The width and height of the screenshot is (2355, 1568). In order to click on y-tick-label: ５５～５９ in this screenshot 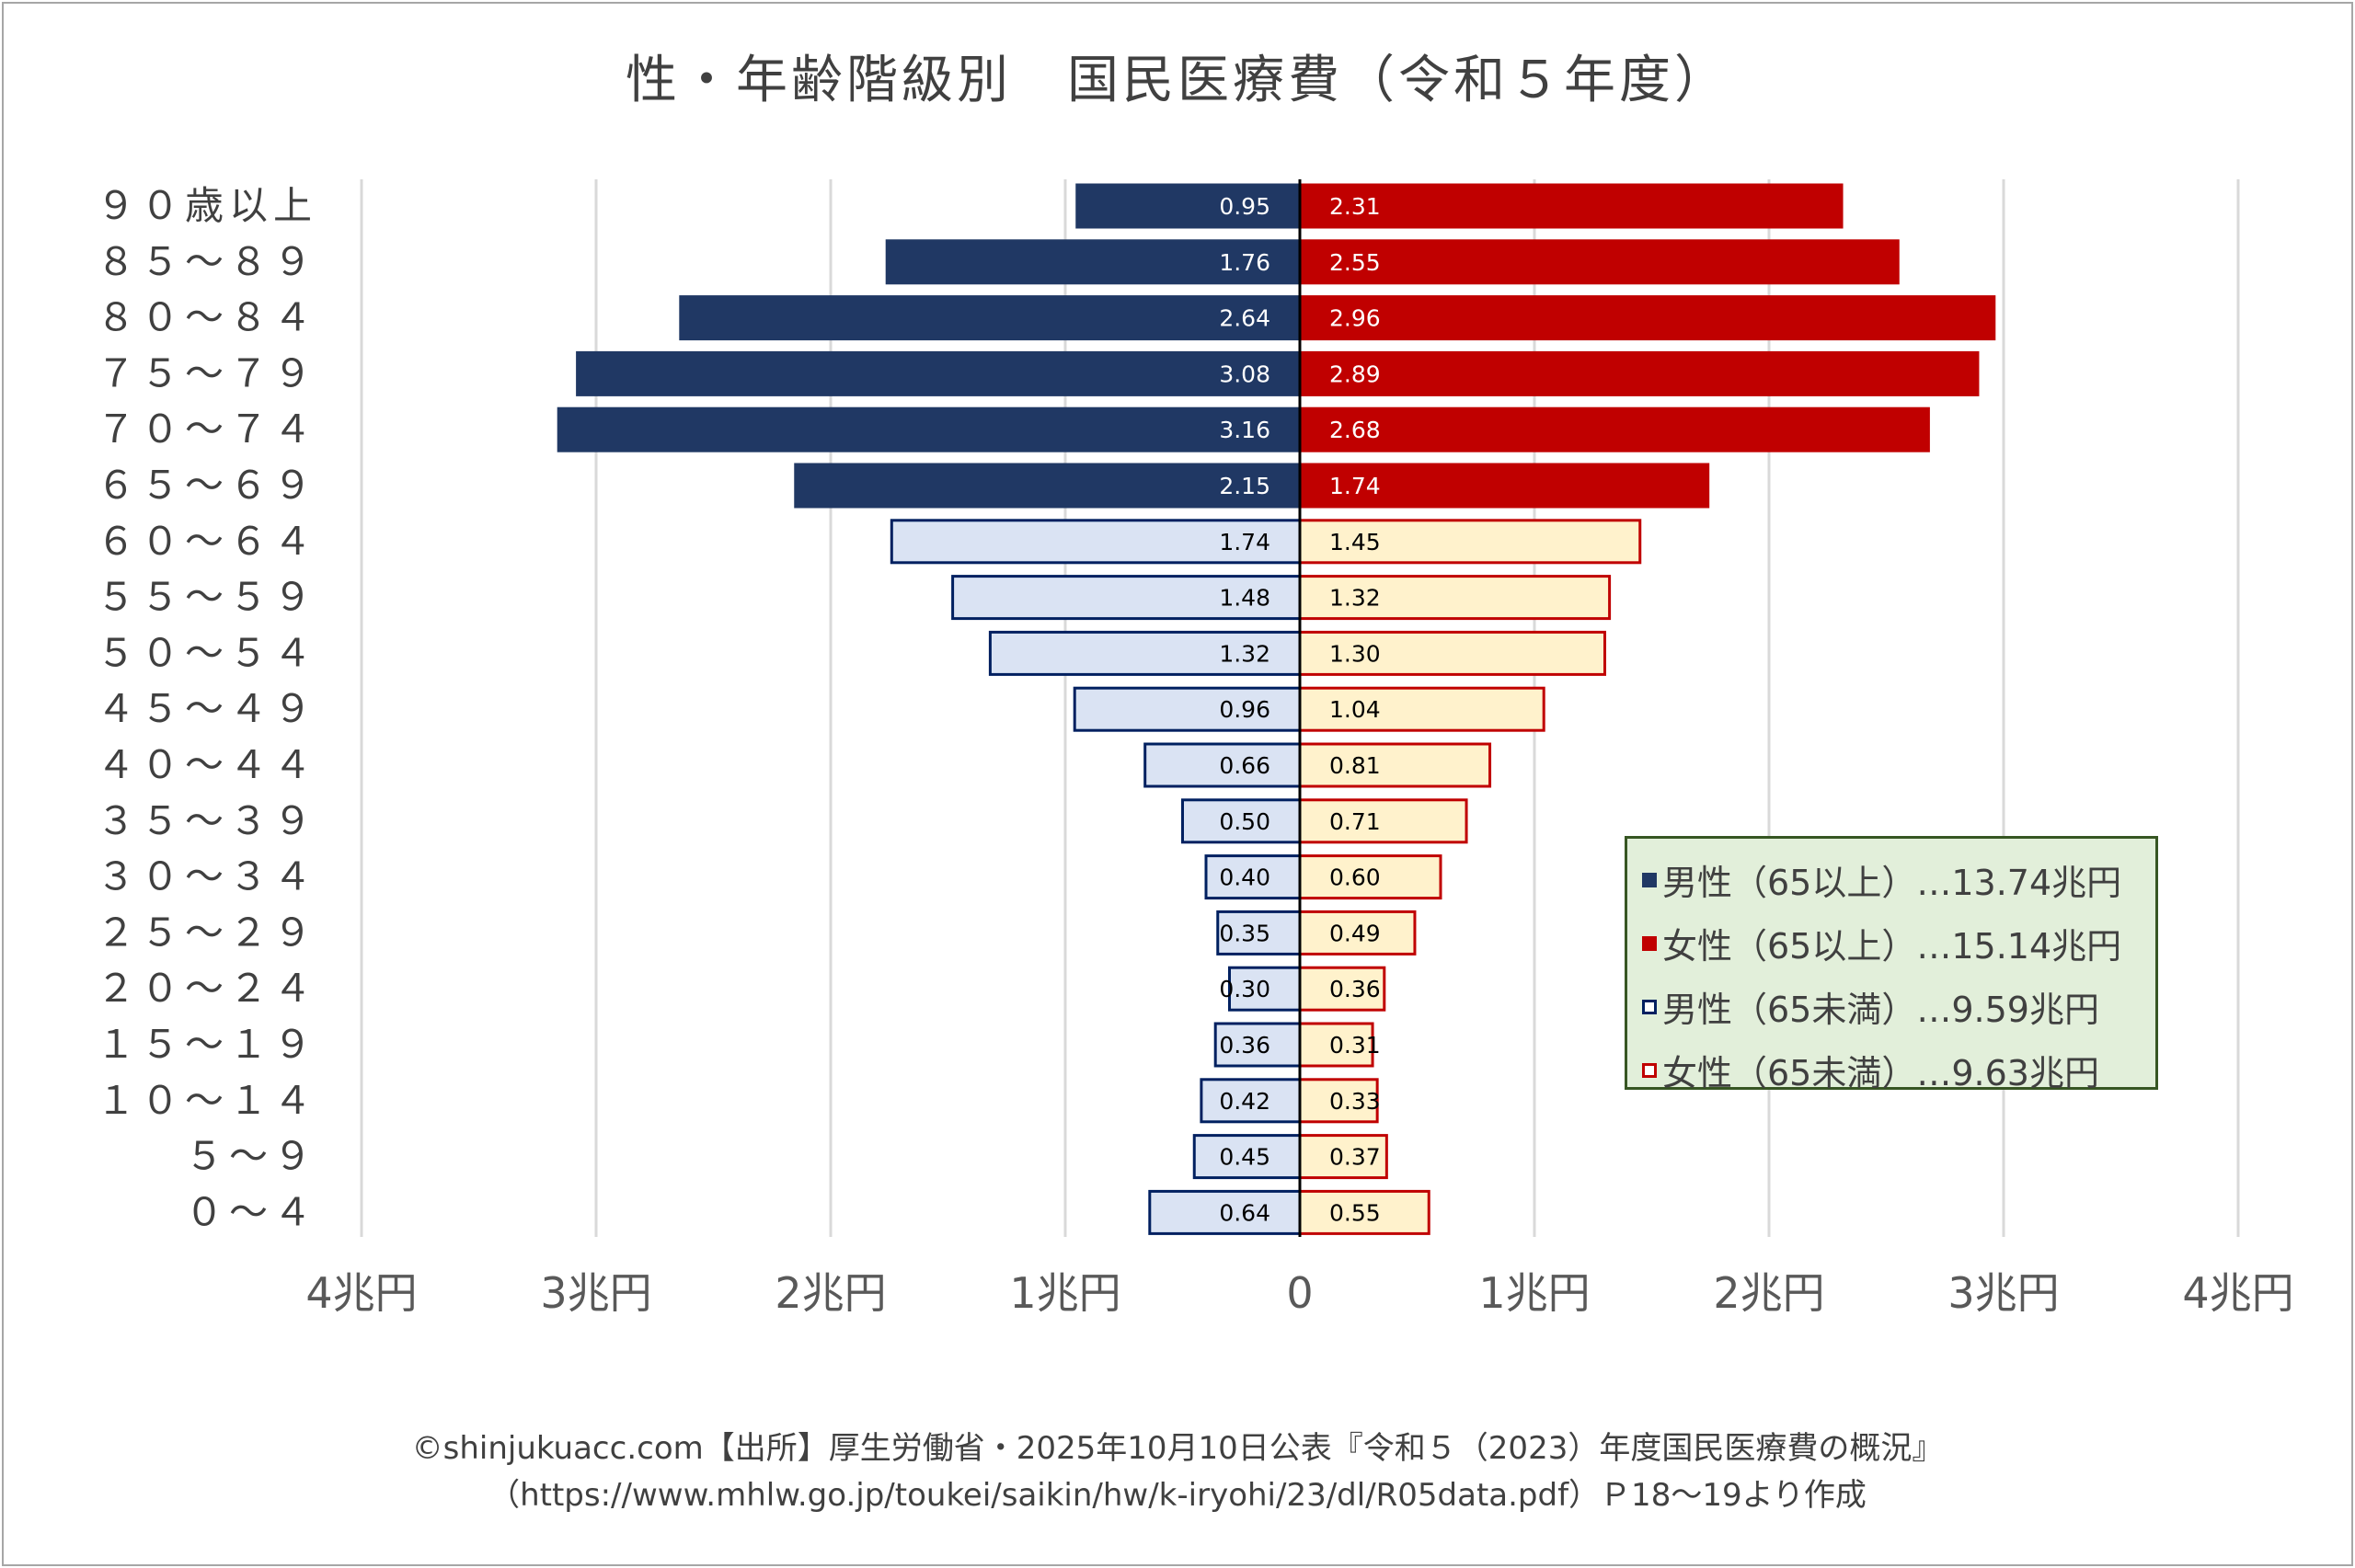, I will do `click(207, 597)`.